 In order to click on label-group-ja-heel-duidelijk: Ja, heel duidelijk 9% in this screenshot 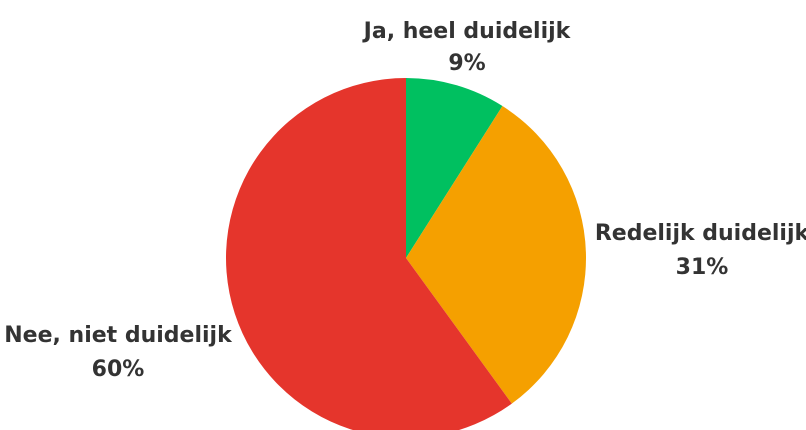, I will do `click(467, 47)`.